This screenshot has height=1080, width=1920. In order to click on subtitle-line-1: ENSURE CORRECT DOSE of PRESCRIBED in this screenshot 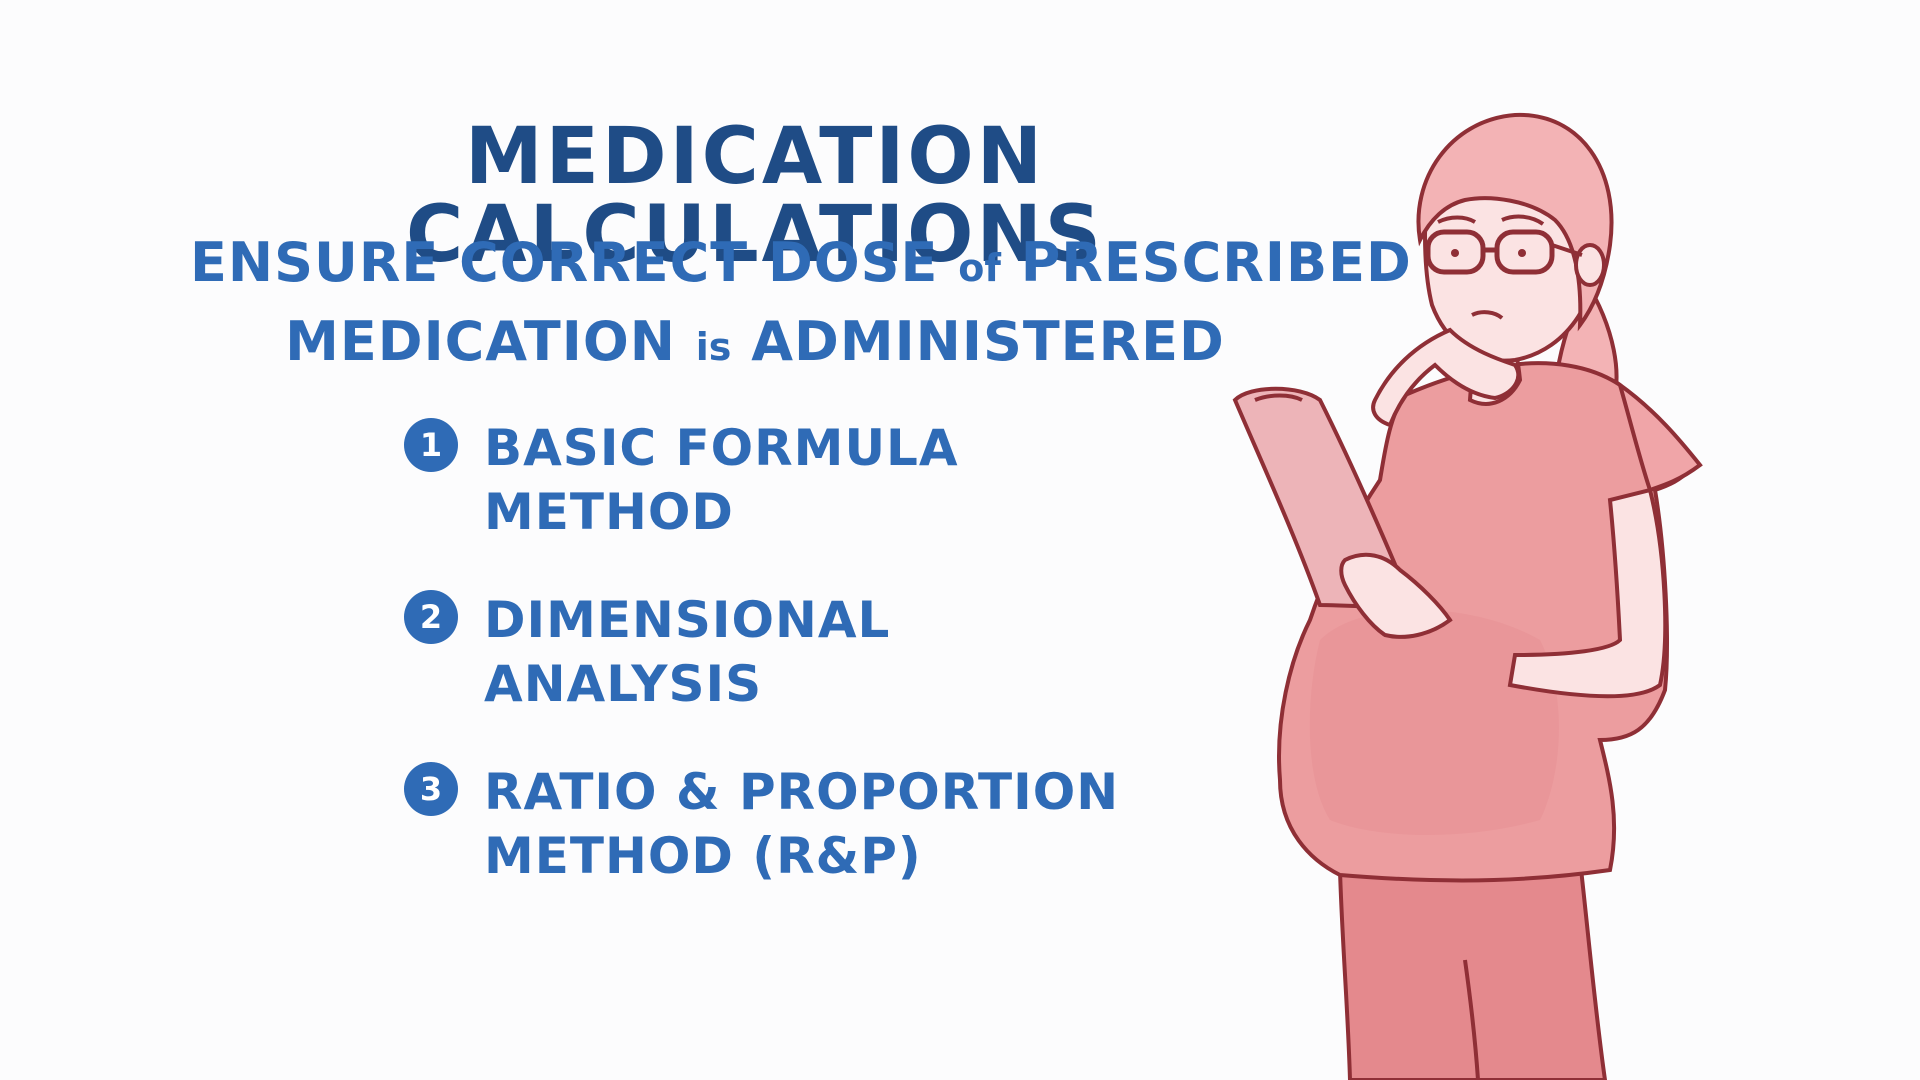, I will do `click(800, 265)`.